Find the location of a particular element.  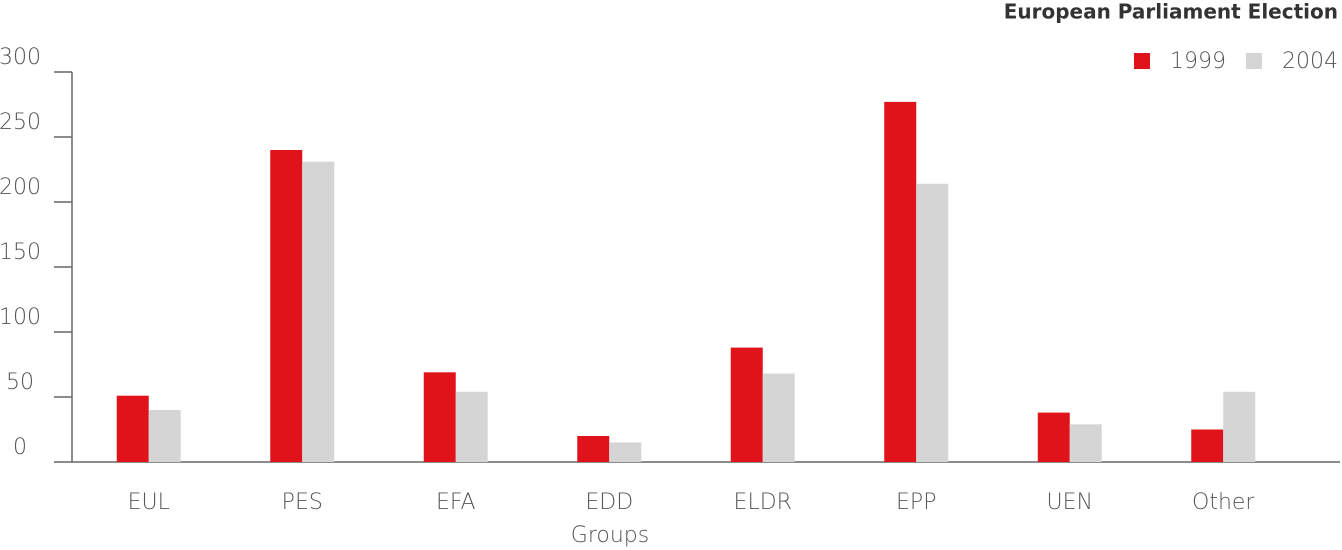

x-tick-label: Other is located at coordinates (1223, 502).